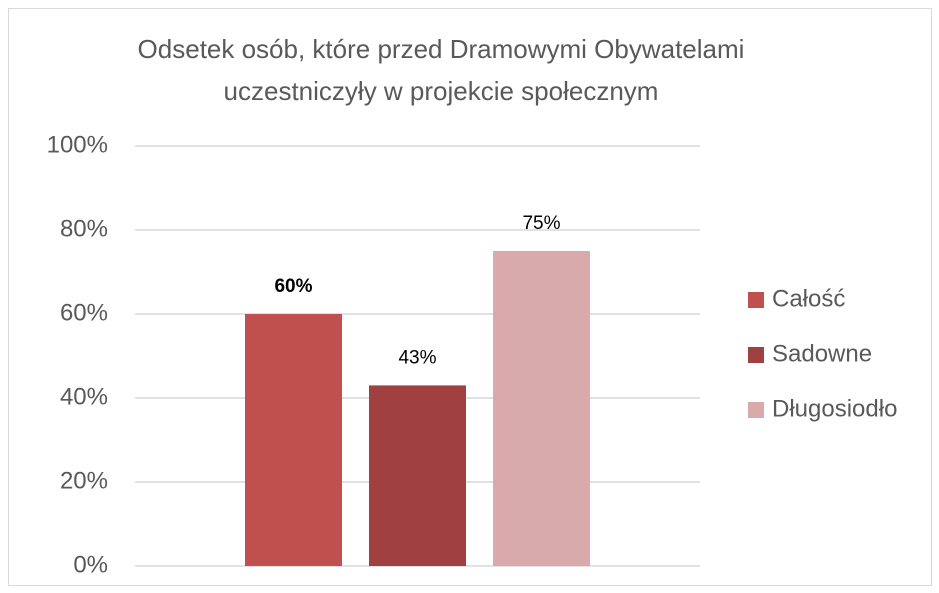  I want to click on y-tick-label: 60%, so click(84, 312).